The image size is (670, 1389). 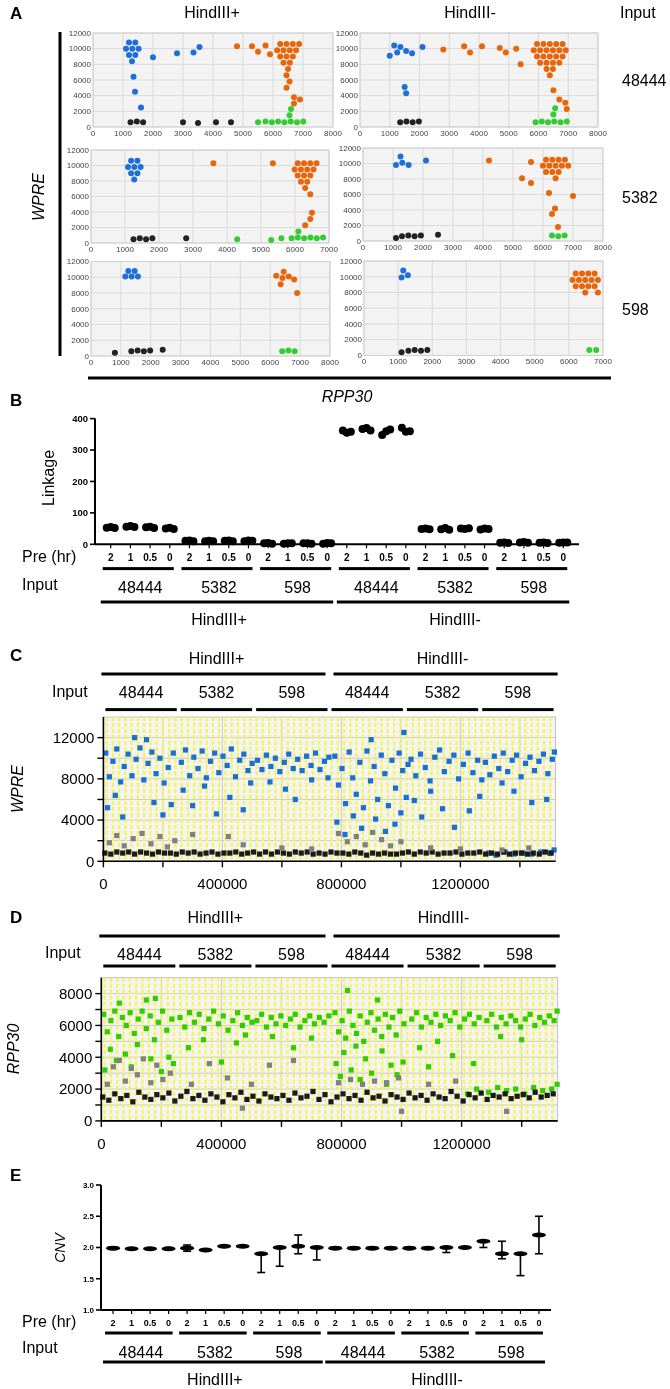 I want to click on text: HindIII+, so click(x=219, y=619).